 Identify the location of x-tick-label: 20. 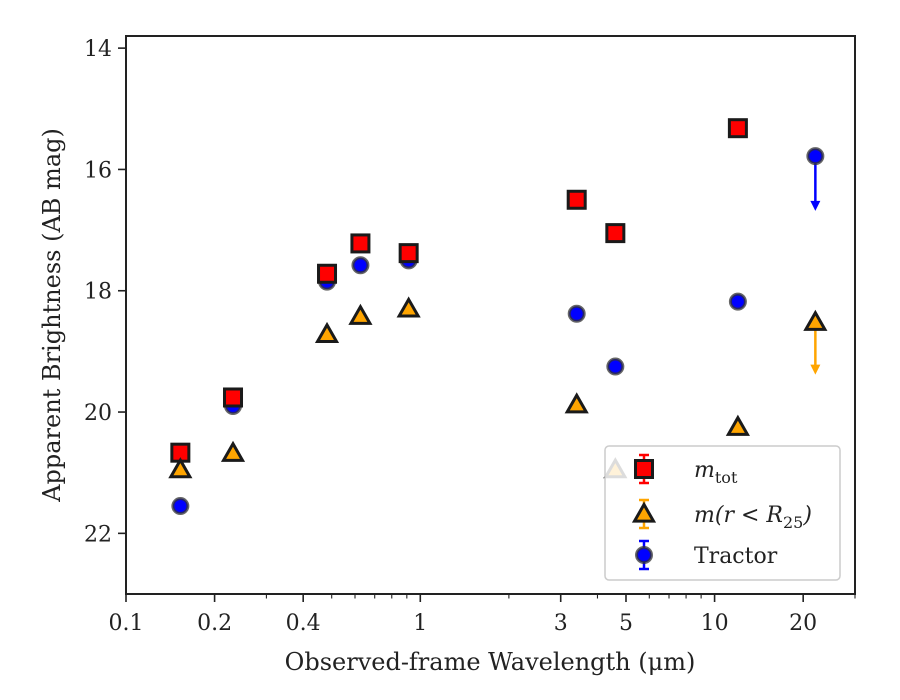
(803, 623).